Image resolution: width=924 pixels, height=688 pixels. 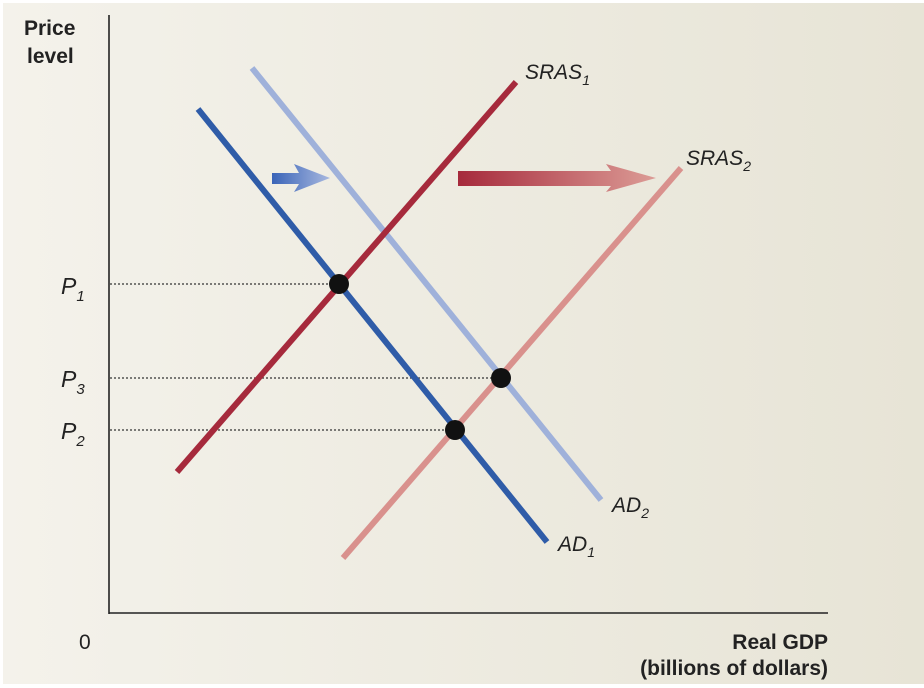 I want to click on sras-shift-arrow-icon, so click(x=557, y=178).